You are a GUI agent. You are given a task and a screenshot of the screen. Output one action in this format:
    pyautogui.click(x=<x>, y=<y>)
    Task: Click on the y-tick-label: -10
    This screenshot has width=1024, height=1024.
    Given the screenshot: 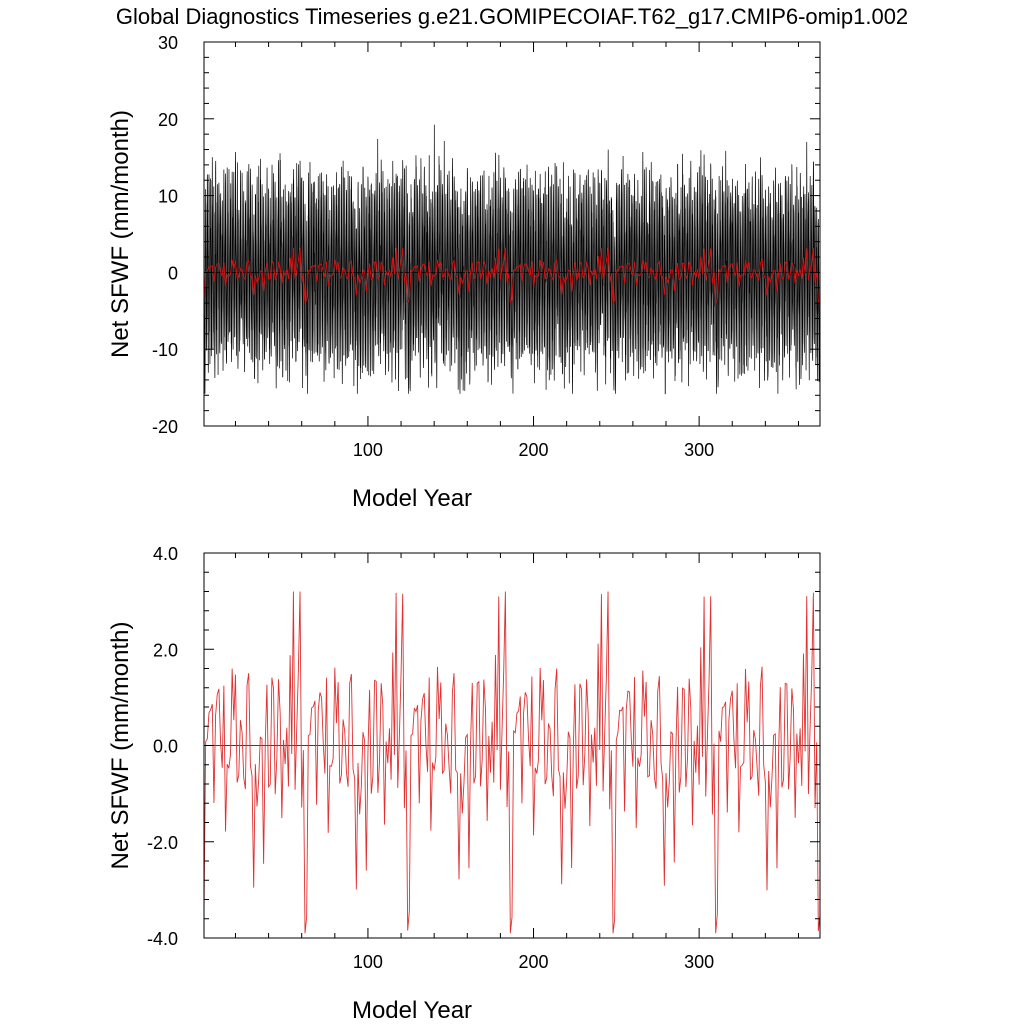 What is the action you would take?
    pyautogui.click(x=165, y=350)
    